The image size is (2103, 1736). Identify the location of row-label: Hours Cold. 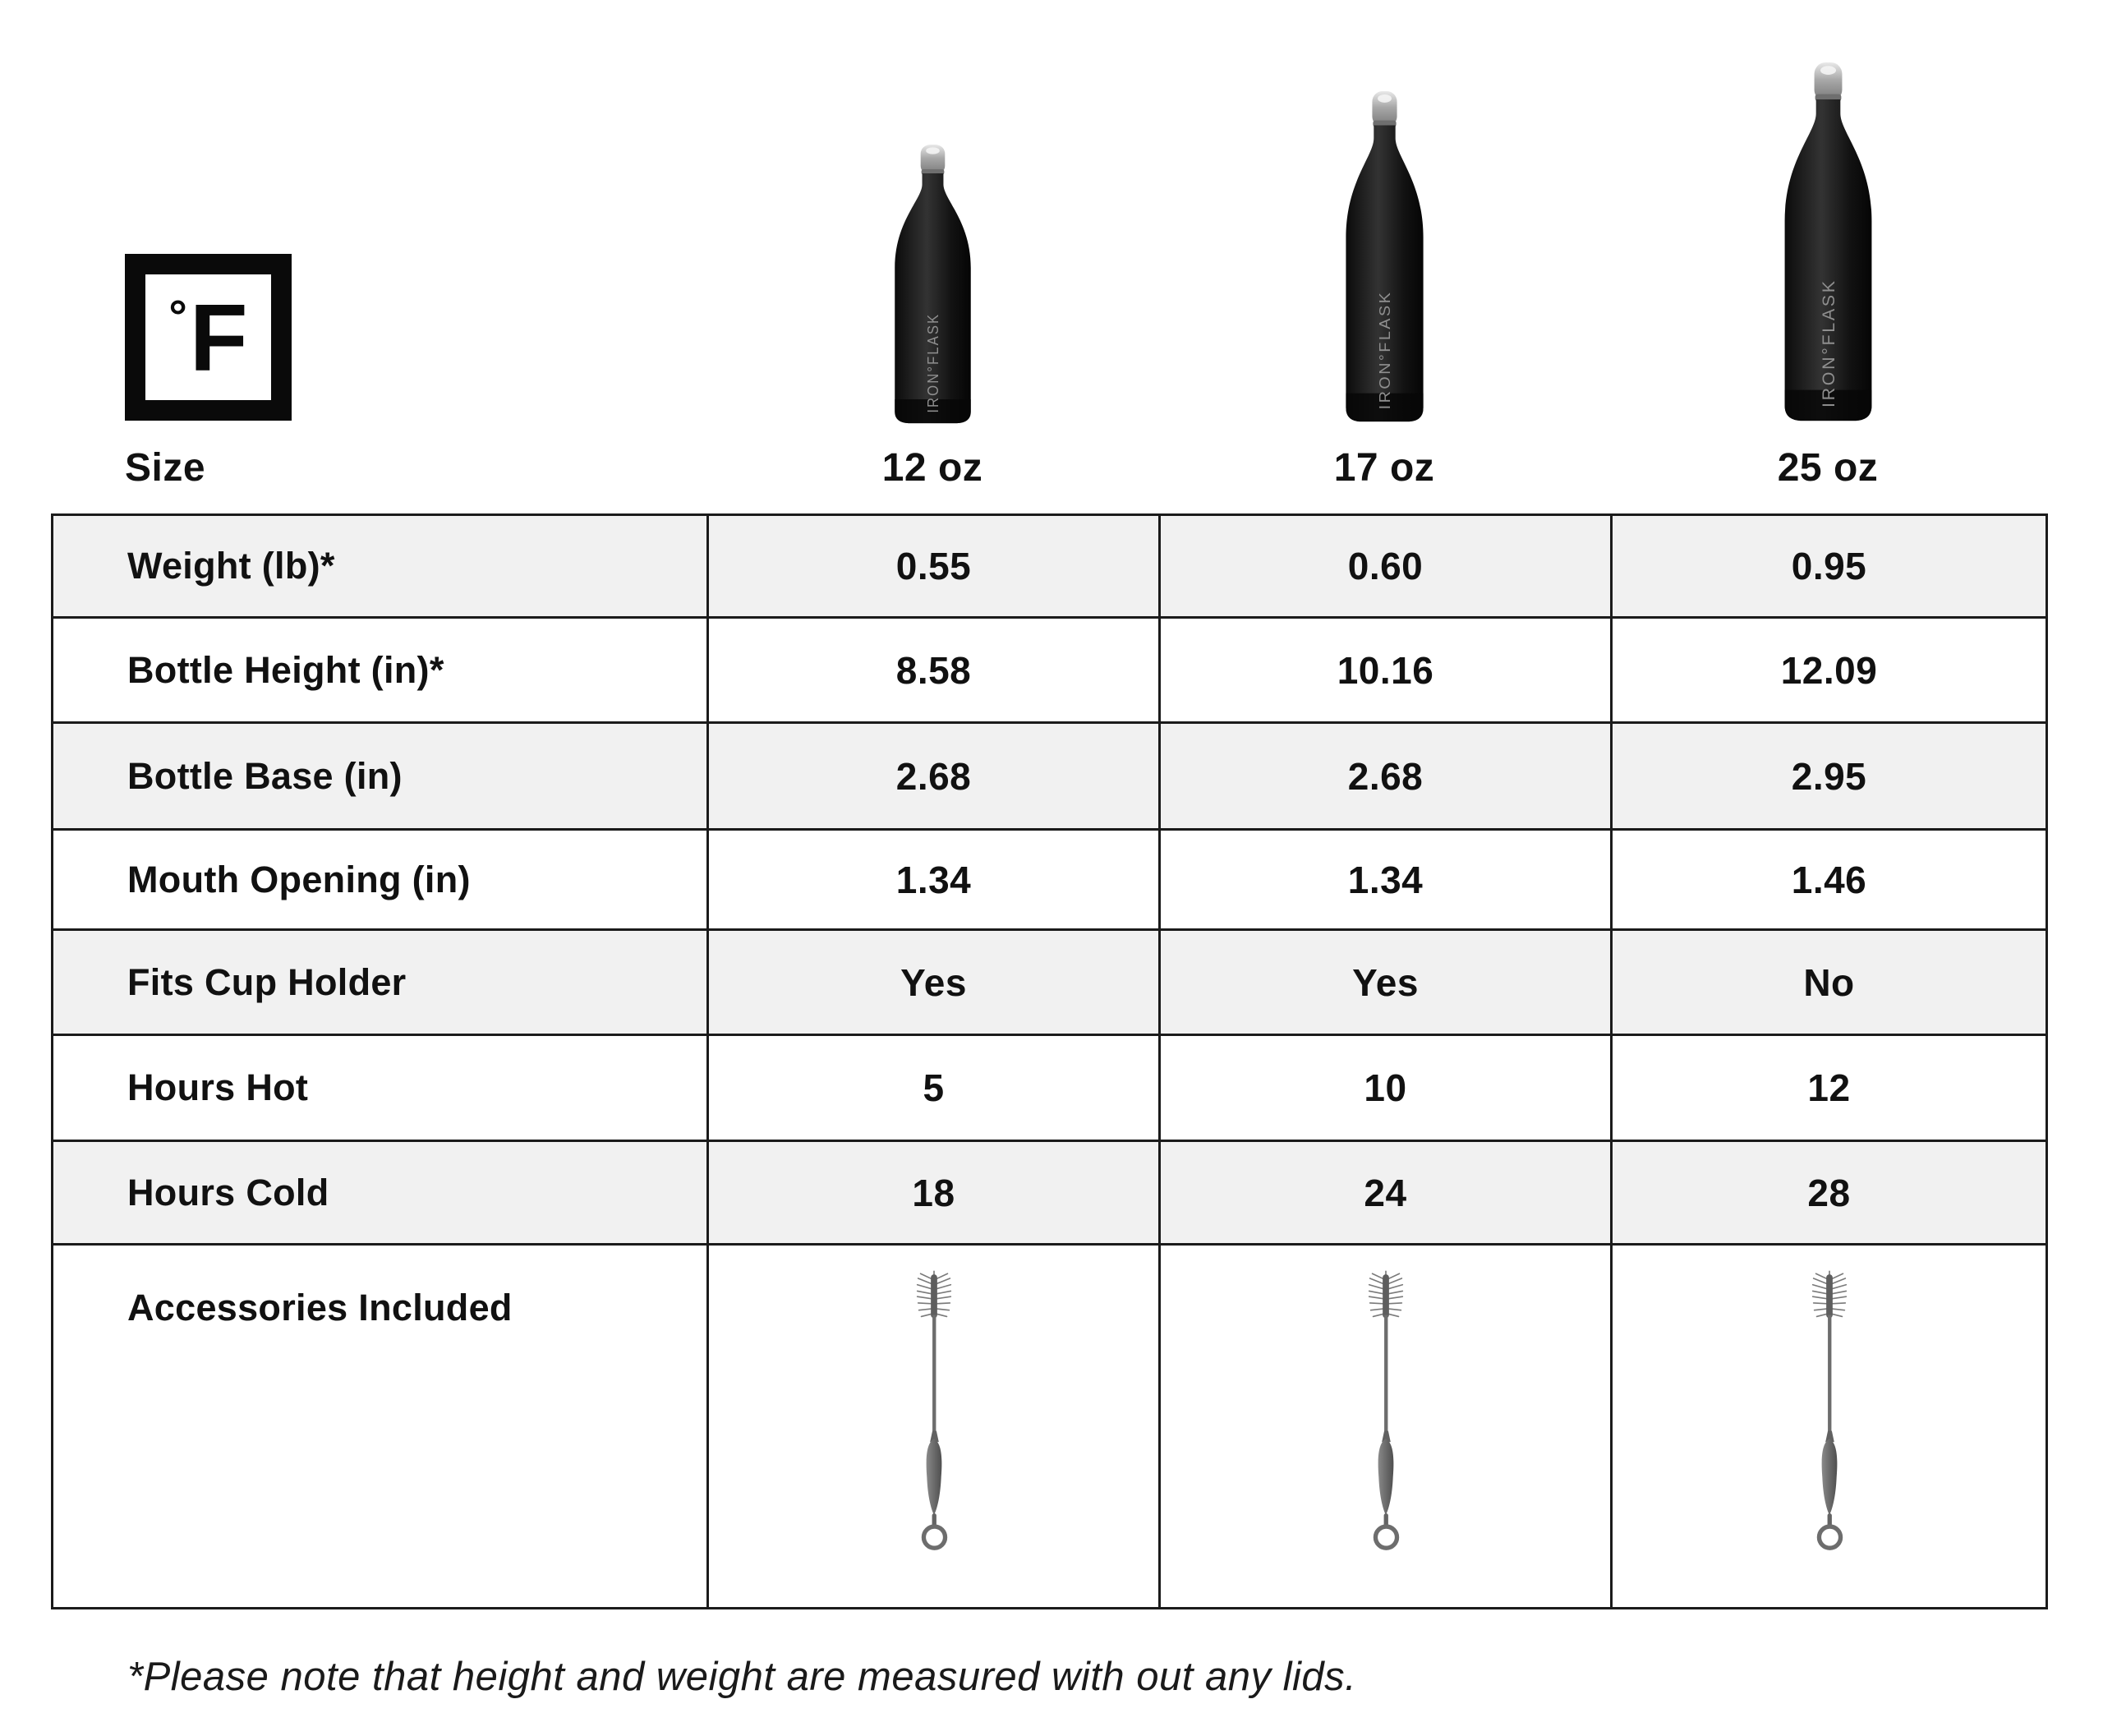
(380, 1193).